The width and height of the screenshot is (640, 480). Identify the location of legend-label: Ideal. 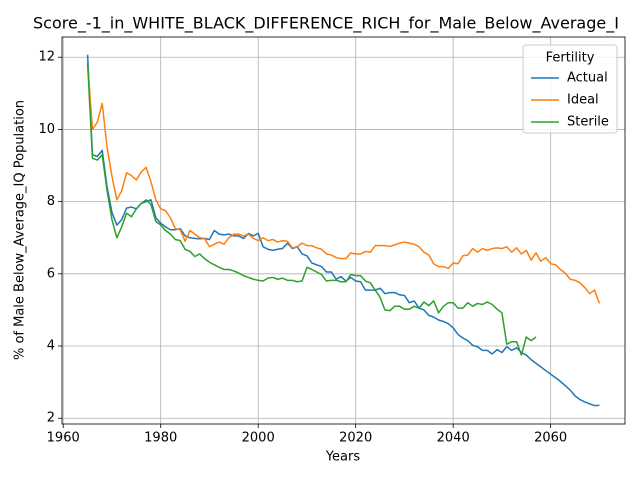
(583, 100).